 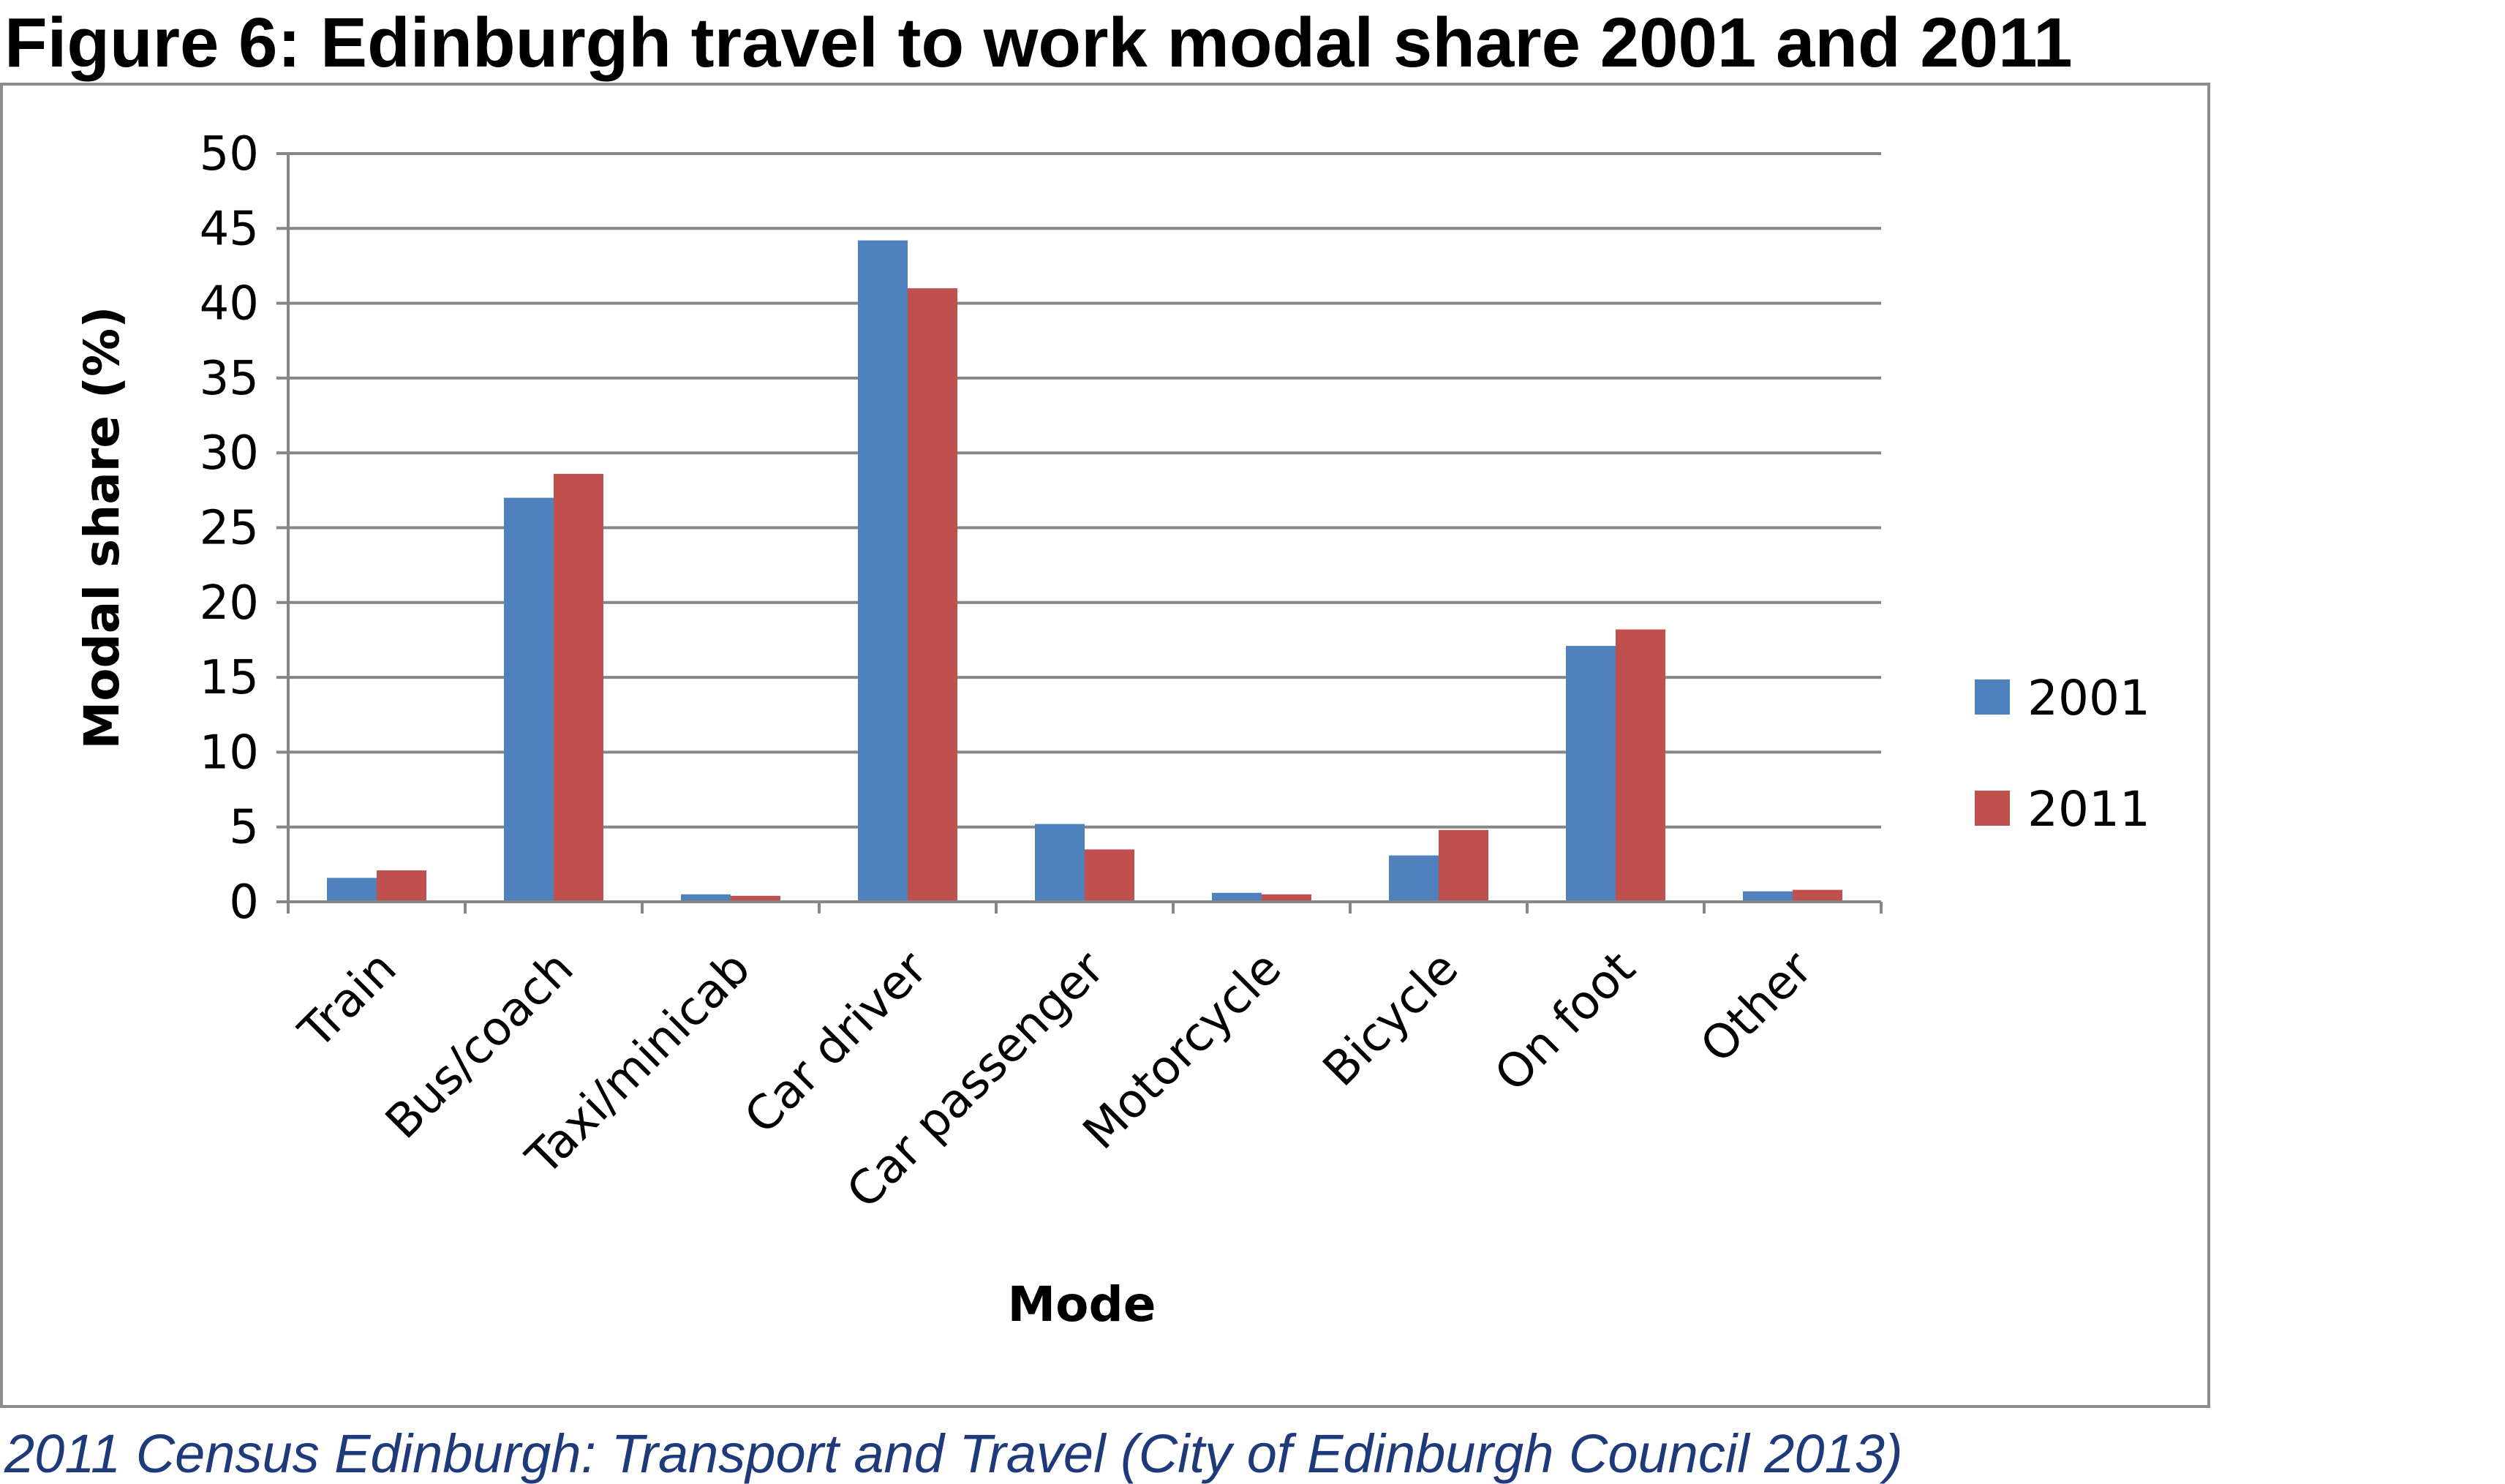 What do you see at coordinates (1237, 897) in the screenshot?
I see `bar-2001-motorcycle` at bounding box center [1237, 897].